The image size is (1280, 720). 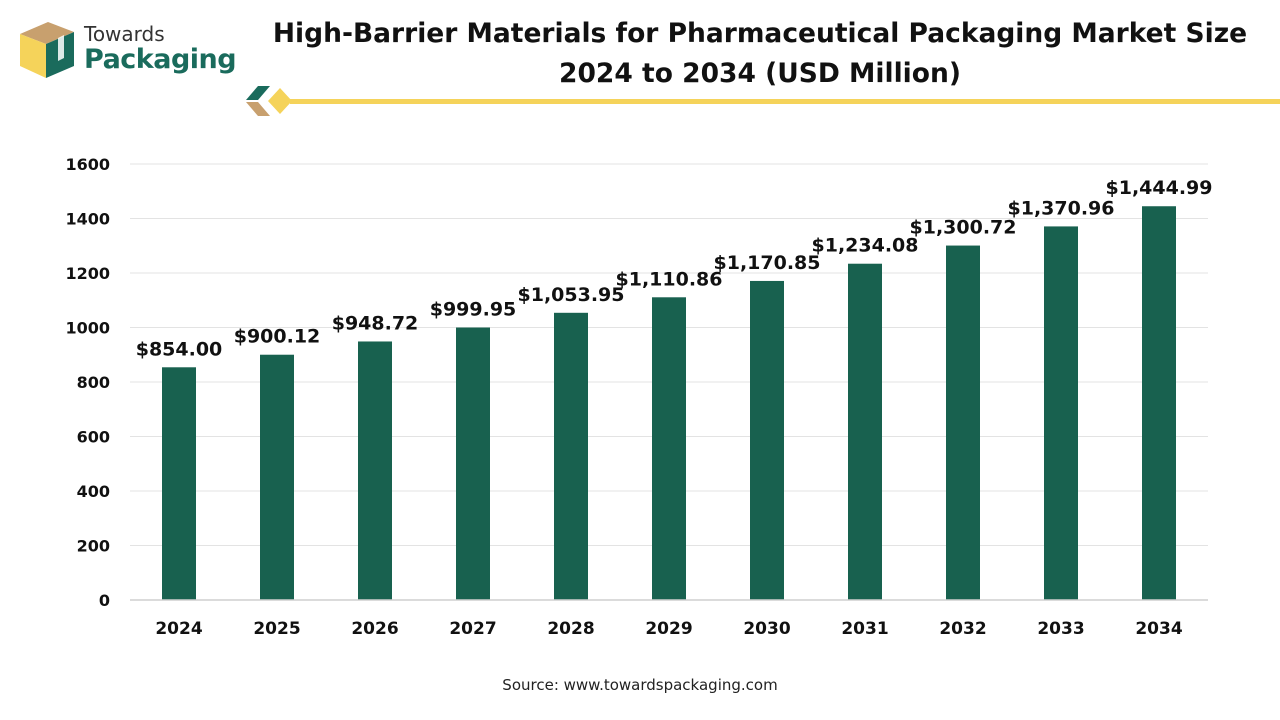 I want to click on title-underline-decoration, so click(x=763, y=101).